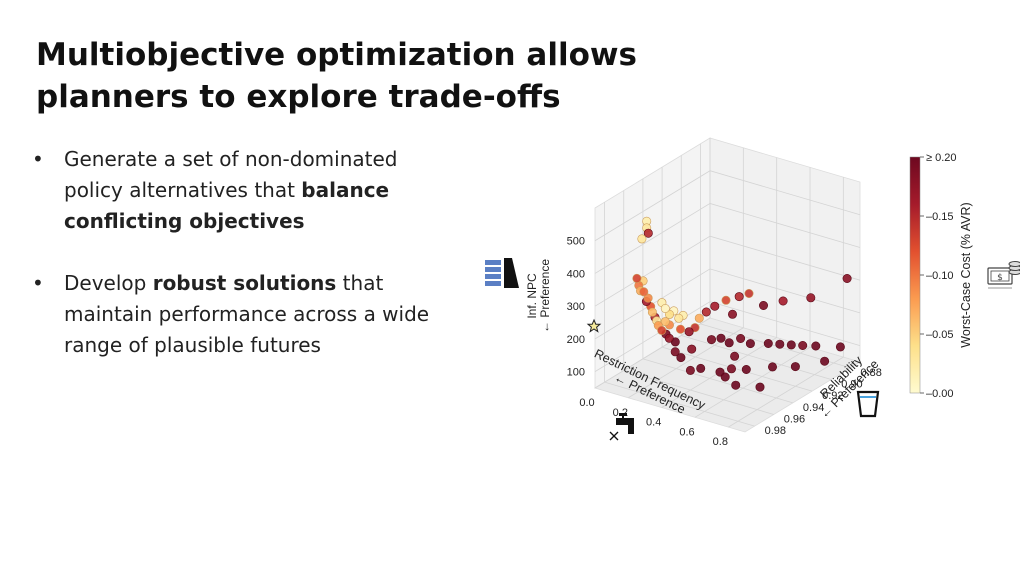 Image resolution: width=1024 pixels, height=576 pixels. What do you see at coordinates (966, 274) in the screenshot?
I see `colorbar-label: Worst-Case Cost (% AVR)` at bounding box center [966, 274].